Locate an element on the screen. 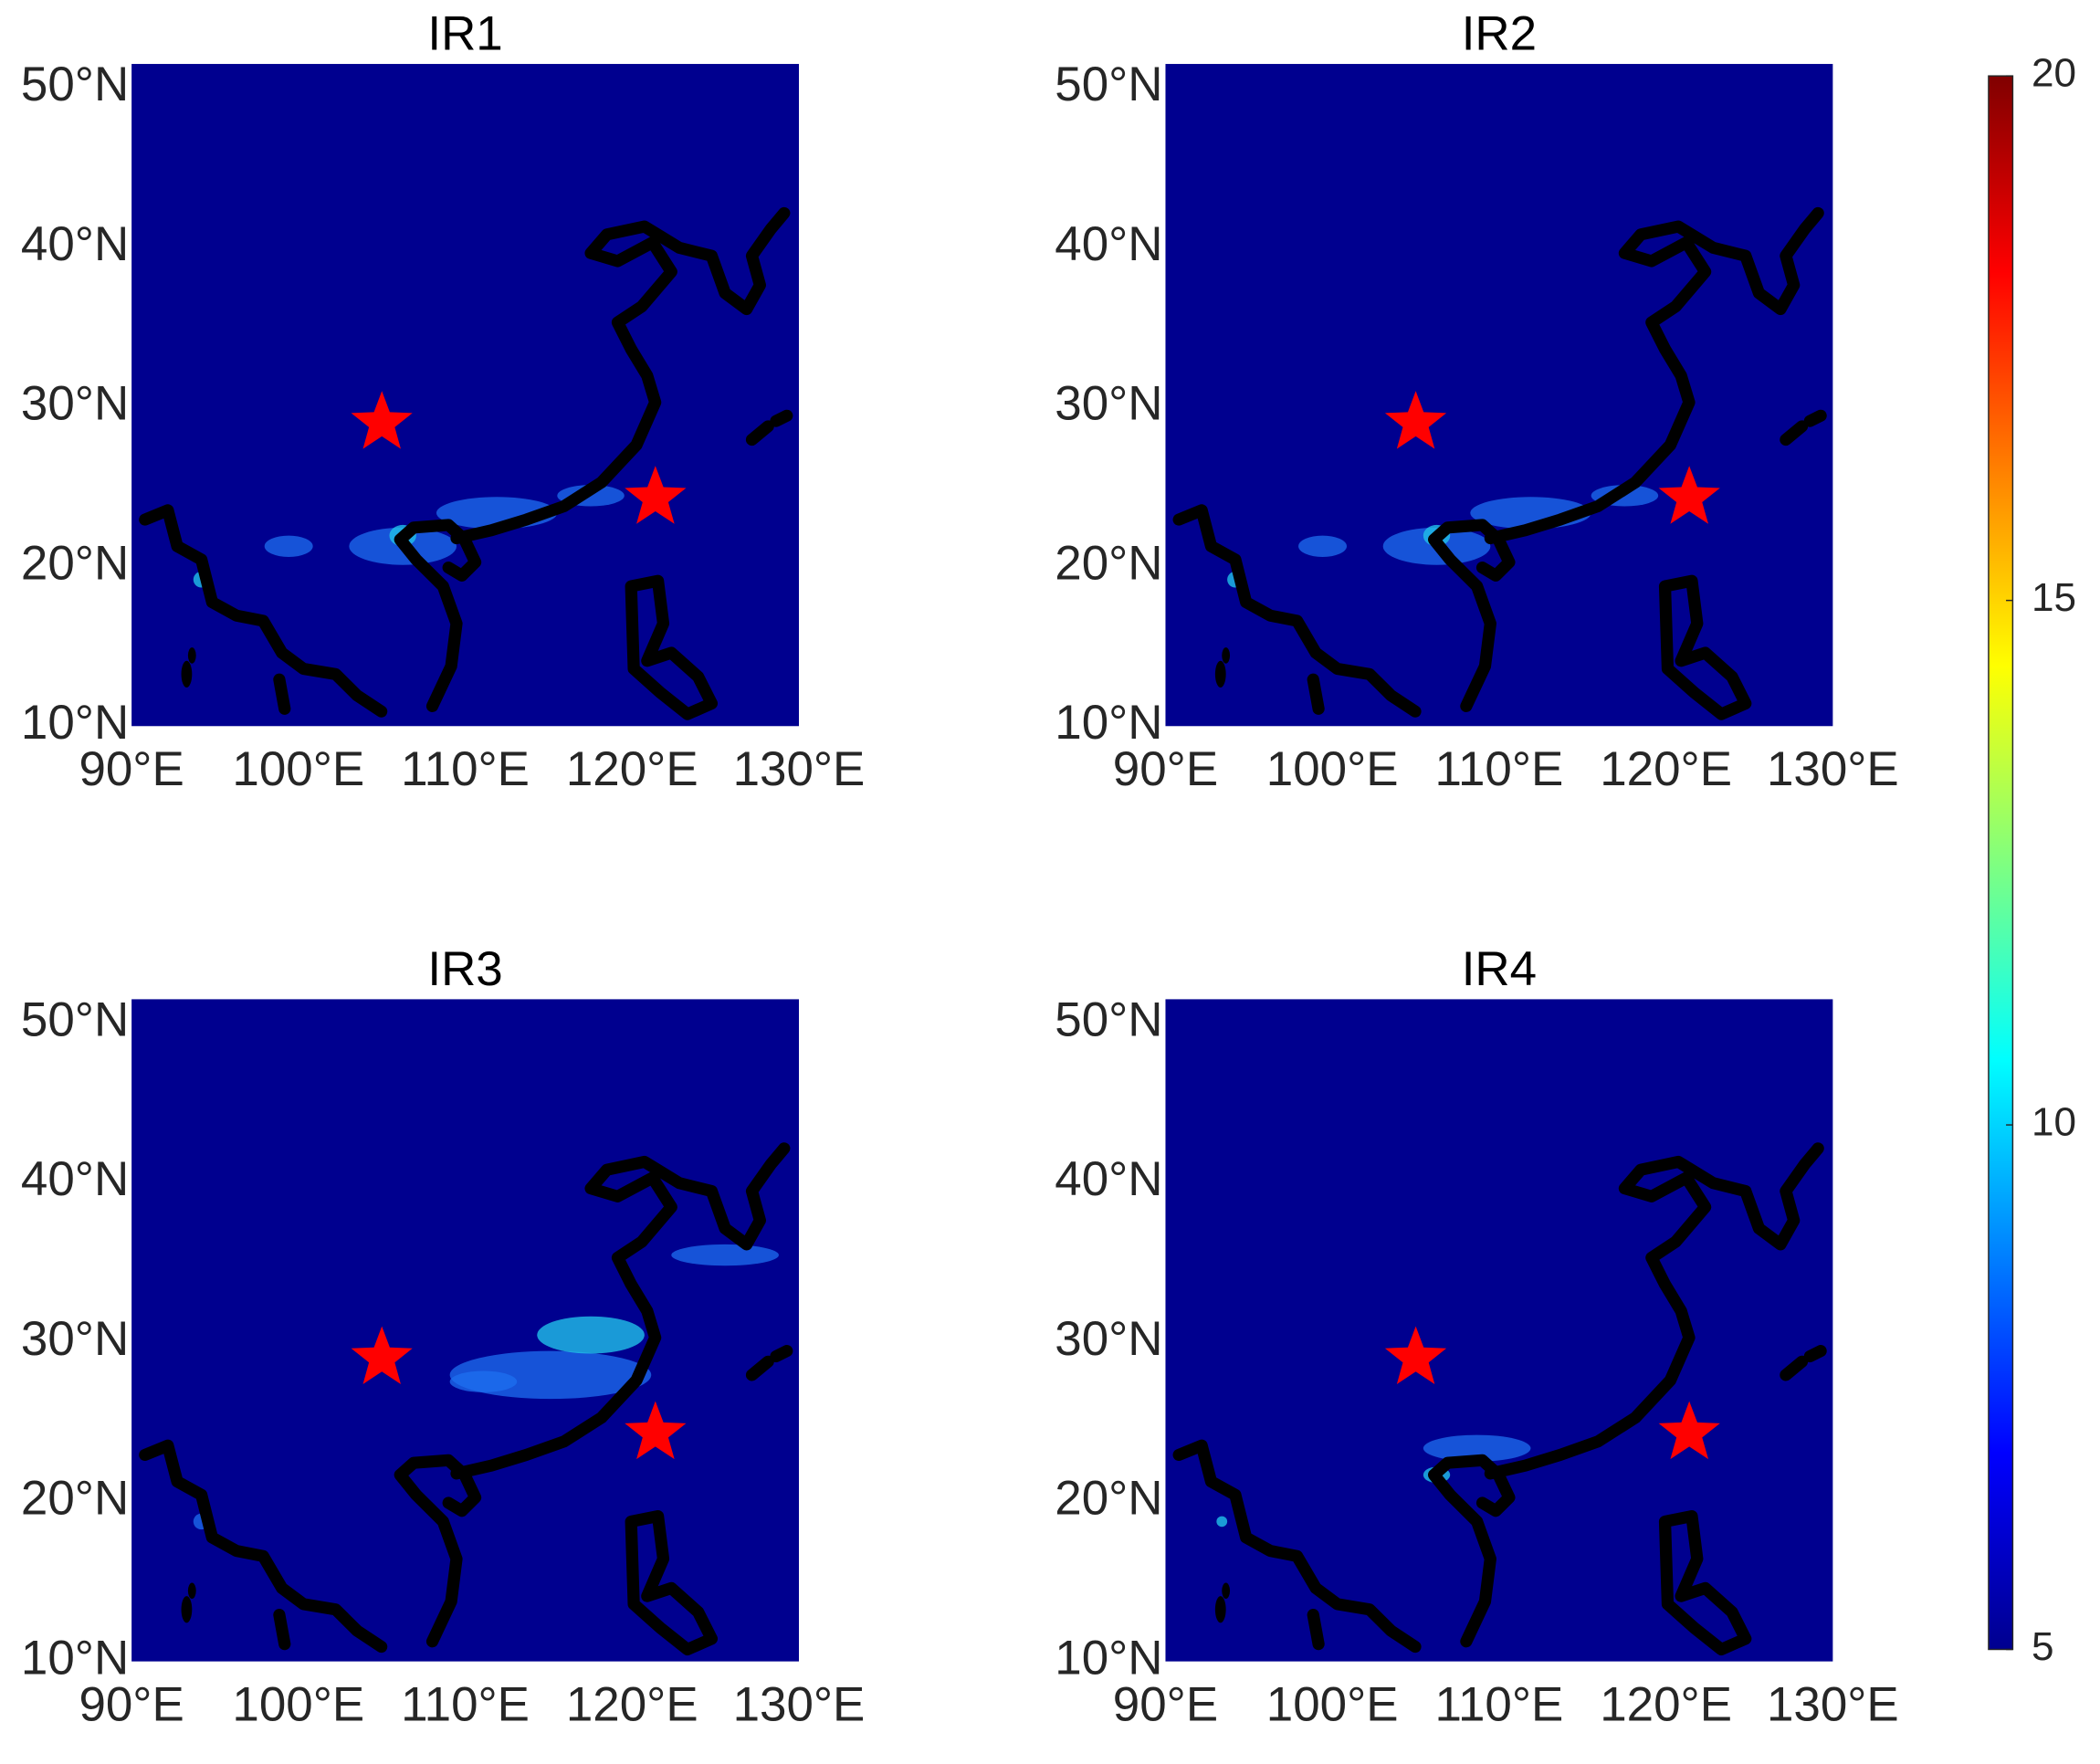 This screenshot has height=1764, width=2100. colorbar-tick-label: 15 is located at coordinates (2054, 597).